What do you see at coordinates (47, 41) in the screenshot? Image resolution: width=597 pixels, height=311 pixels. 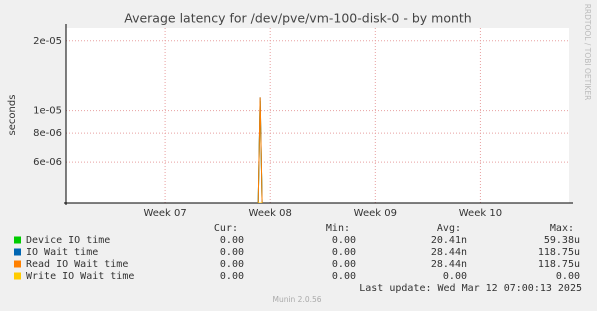 I see `y-tick-label: 2e-05` at bounding box center [47, 41].